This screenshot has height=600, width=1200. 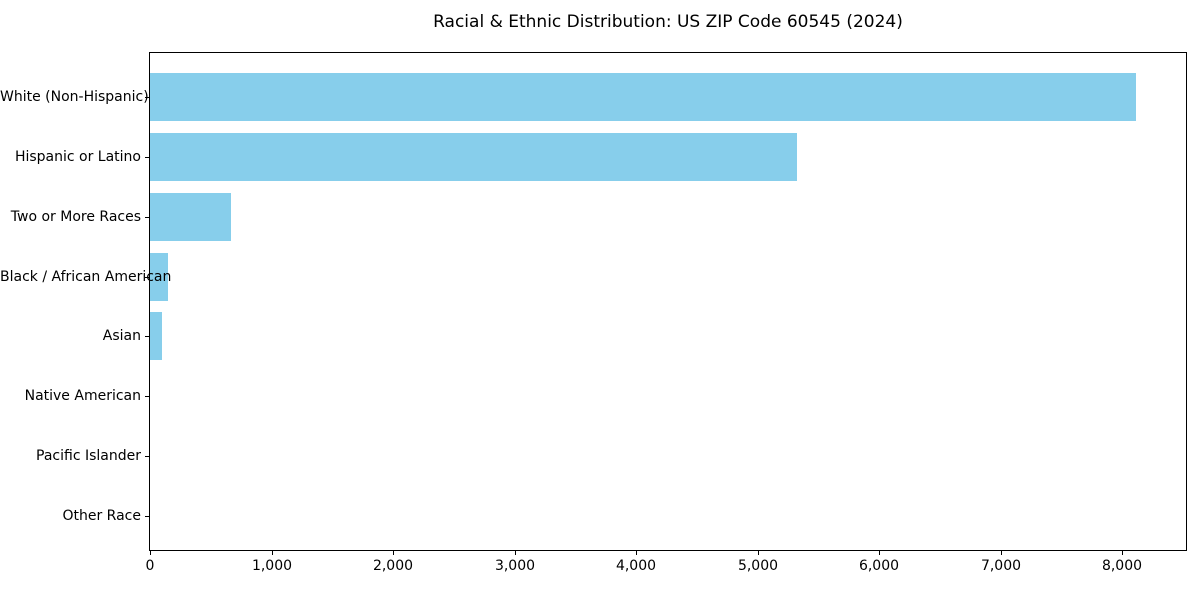 What do you see at coordinates (121, 336) in the screenshot?
I see `y-tick-label: Asian` at bounding box center [121, 336].